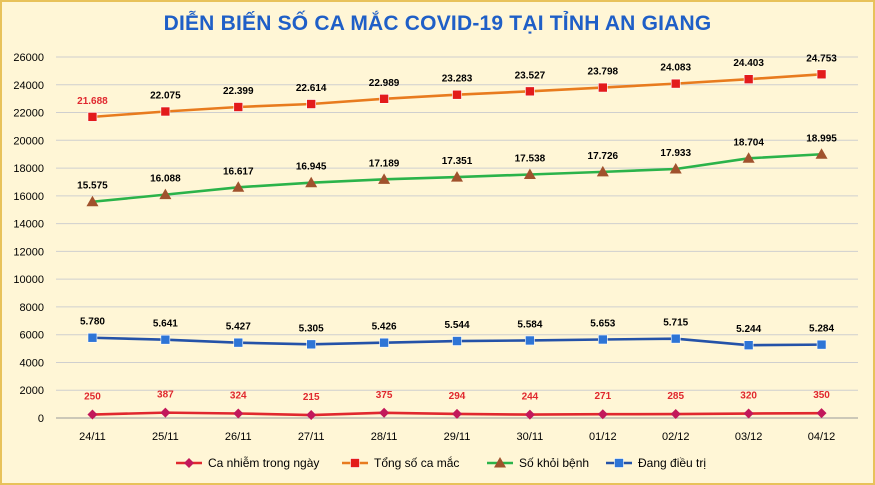 The width and height of the screenshot is (875, 485). Describe the element at coordinates (92, 397) in the screenshot. I see `data-label: 250` at that location.